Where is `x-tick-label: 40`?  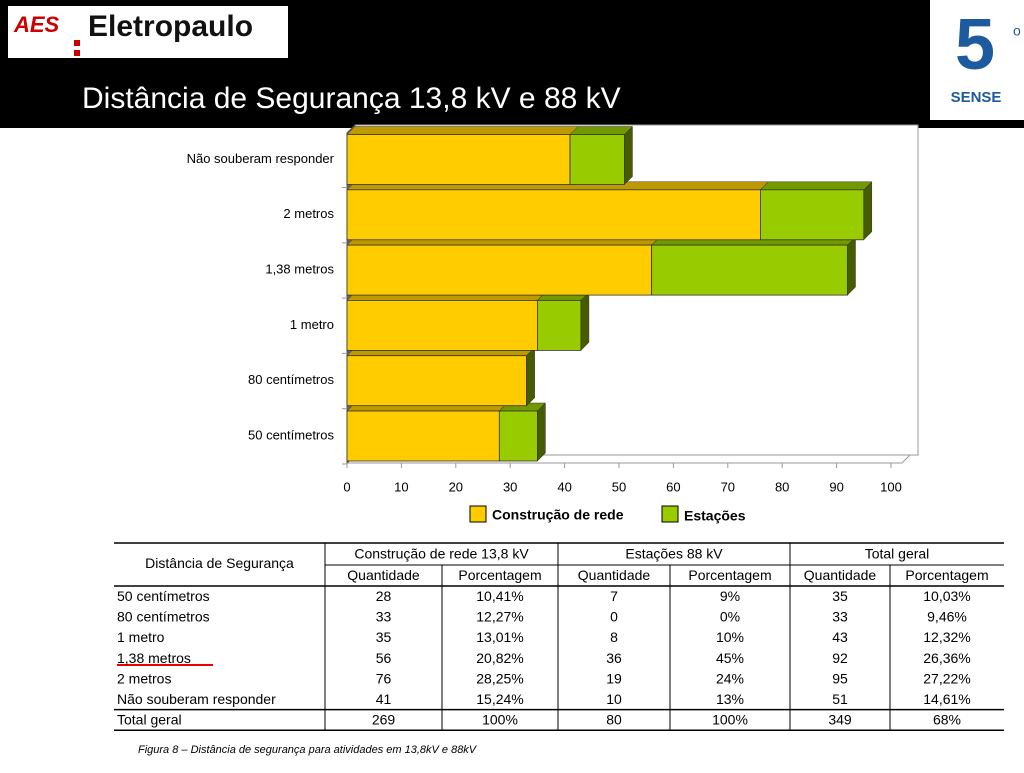
x-tick-label: 40 is located at coordinates (564, 486).